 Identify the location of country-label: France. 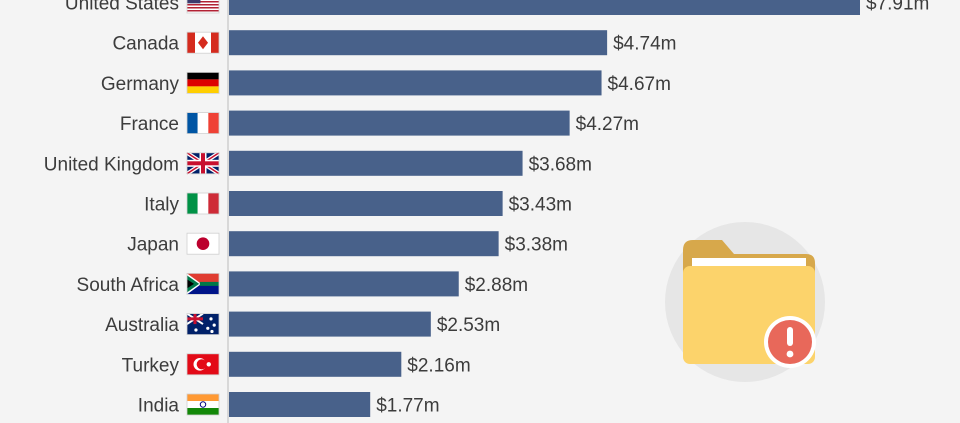
(149, 124).